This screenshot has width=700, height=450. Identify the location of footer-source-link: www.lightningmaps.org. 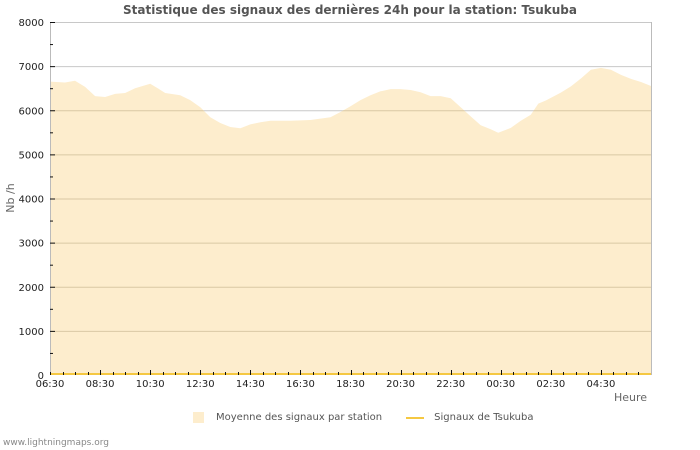
(56, 443).